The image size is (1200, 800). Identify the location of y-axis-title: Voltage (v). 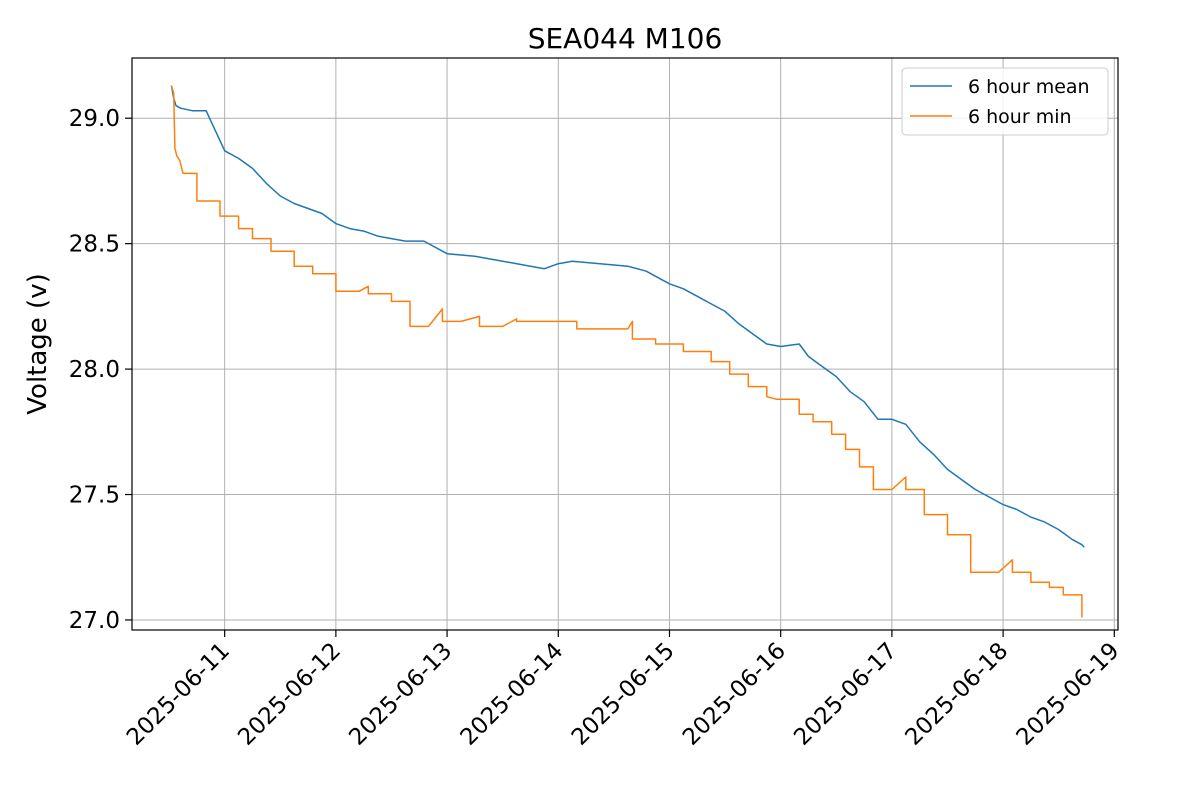
(38, 343).